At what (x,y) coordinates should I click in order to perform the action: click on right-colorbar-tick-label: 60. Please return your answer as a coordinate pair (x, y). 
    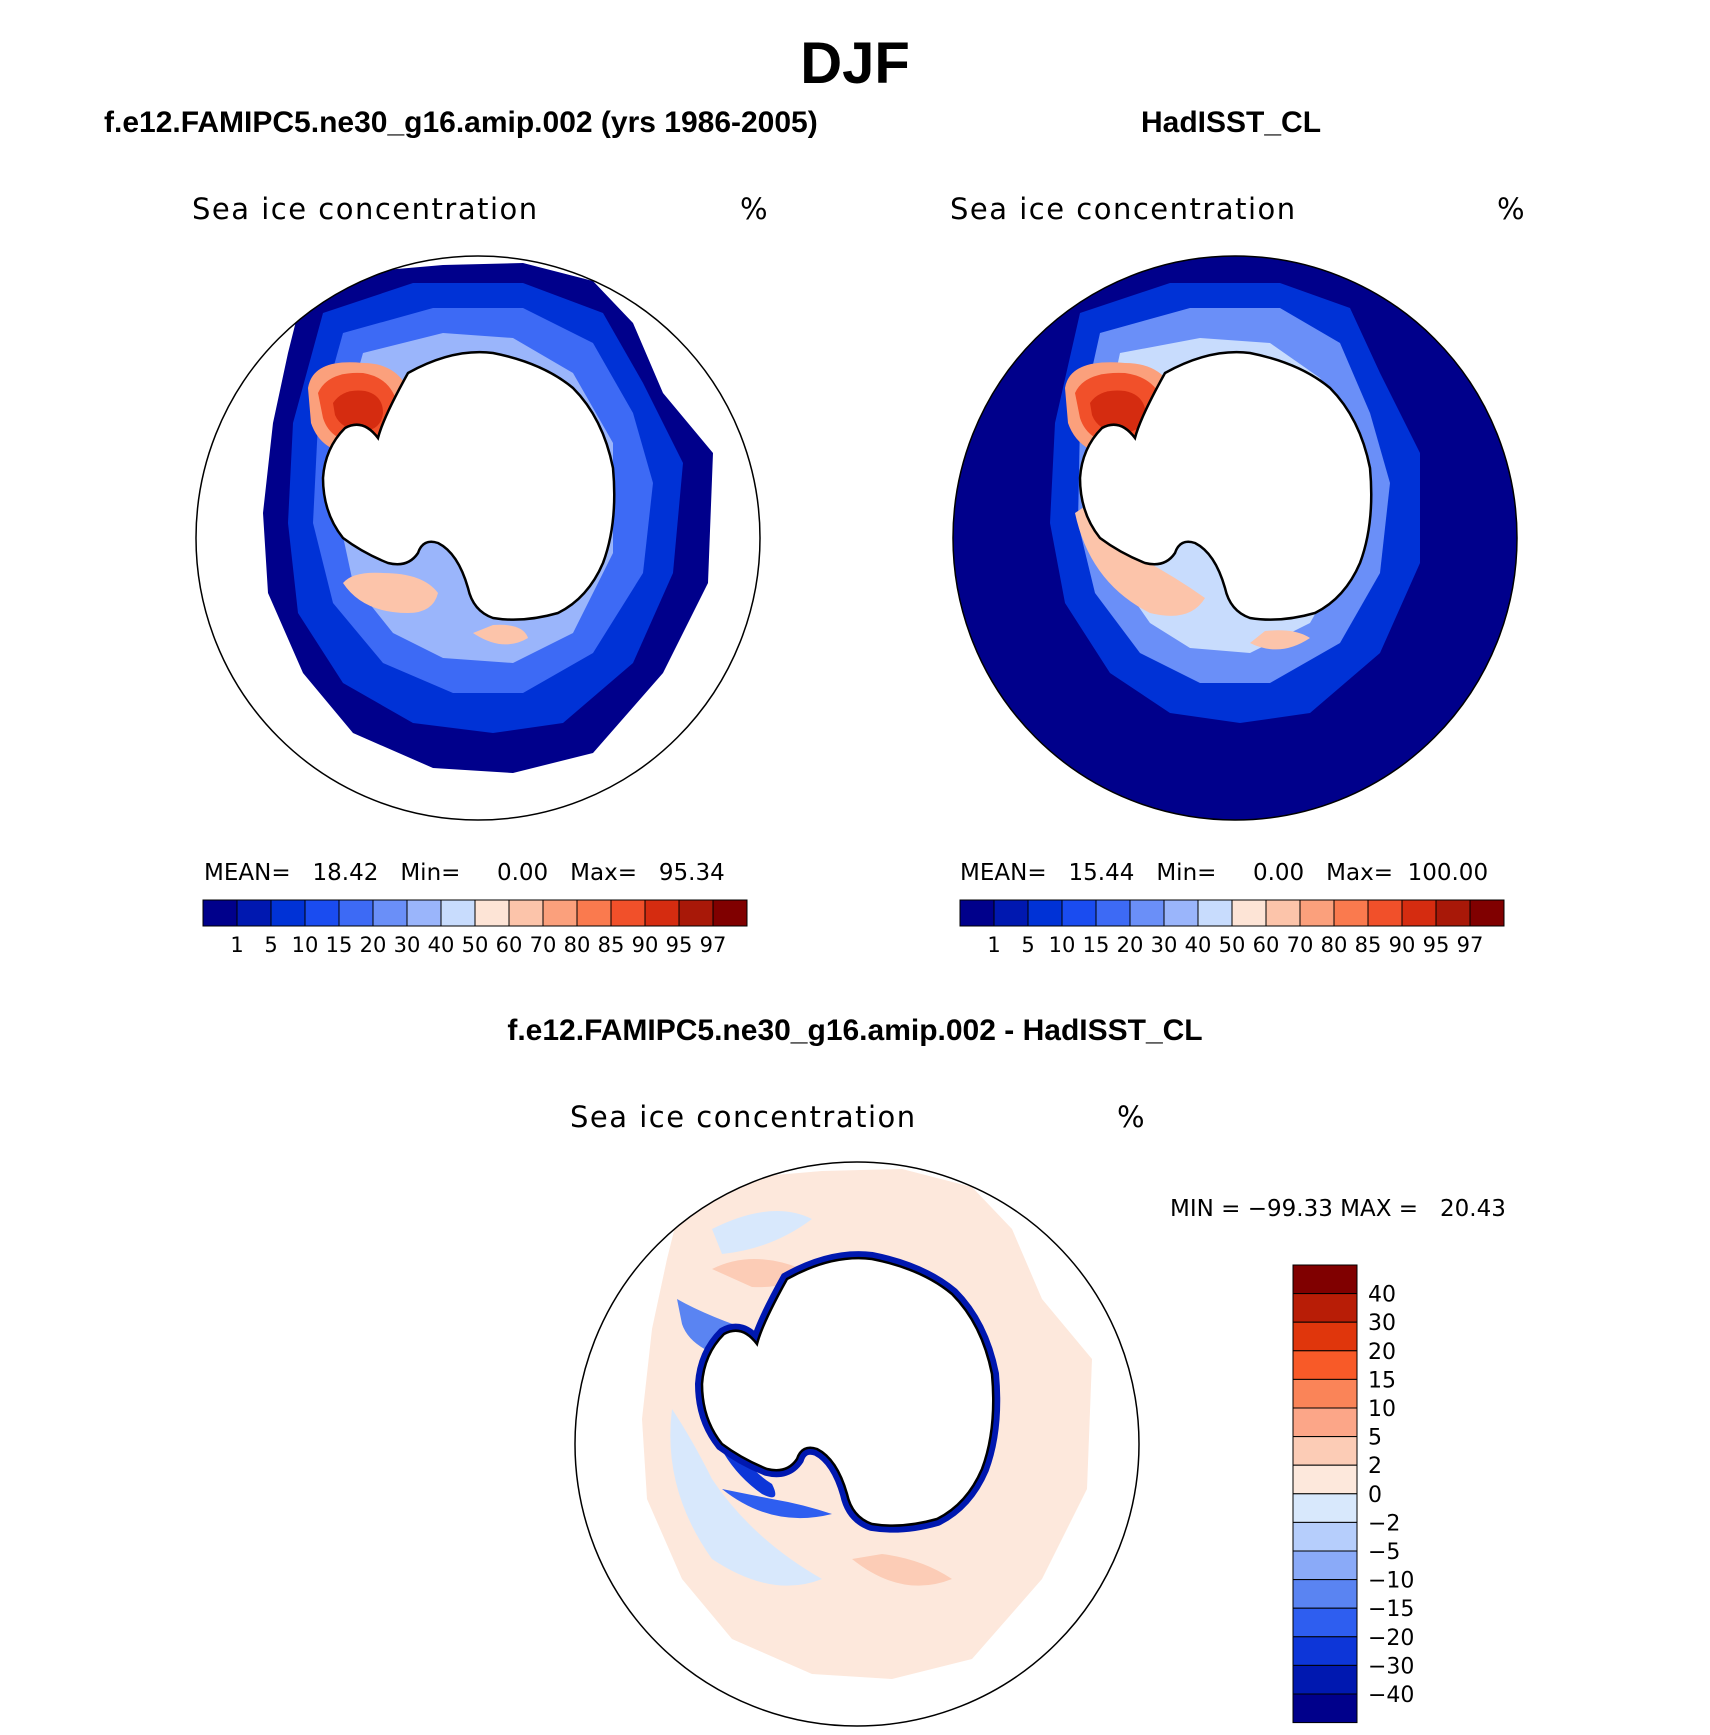
    Looking at the image, I should click on (1266, 945).